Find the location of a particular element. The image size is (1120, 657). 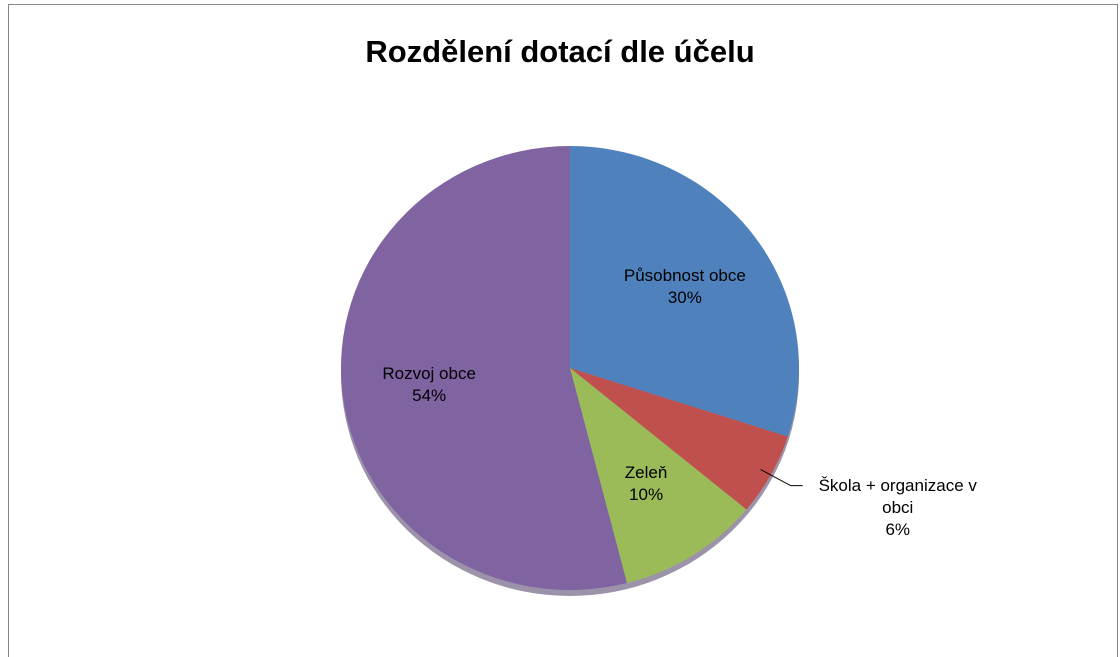

chart-title: Rozdělení dotací dle účelu is located at coordinates (560, 51).